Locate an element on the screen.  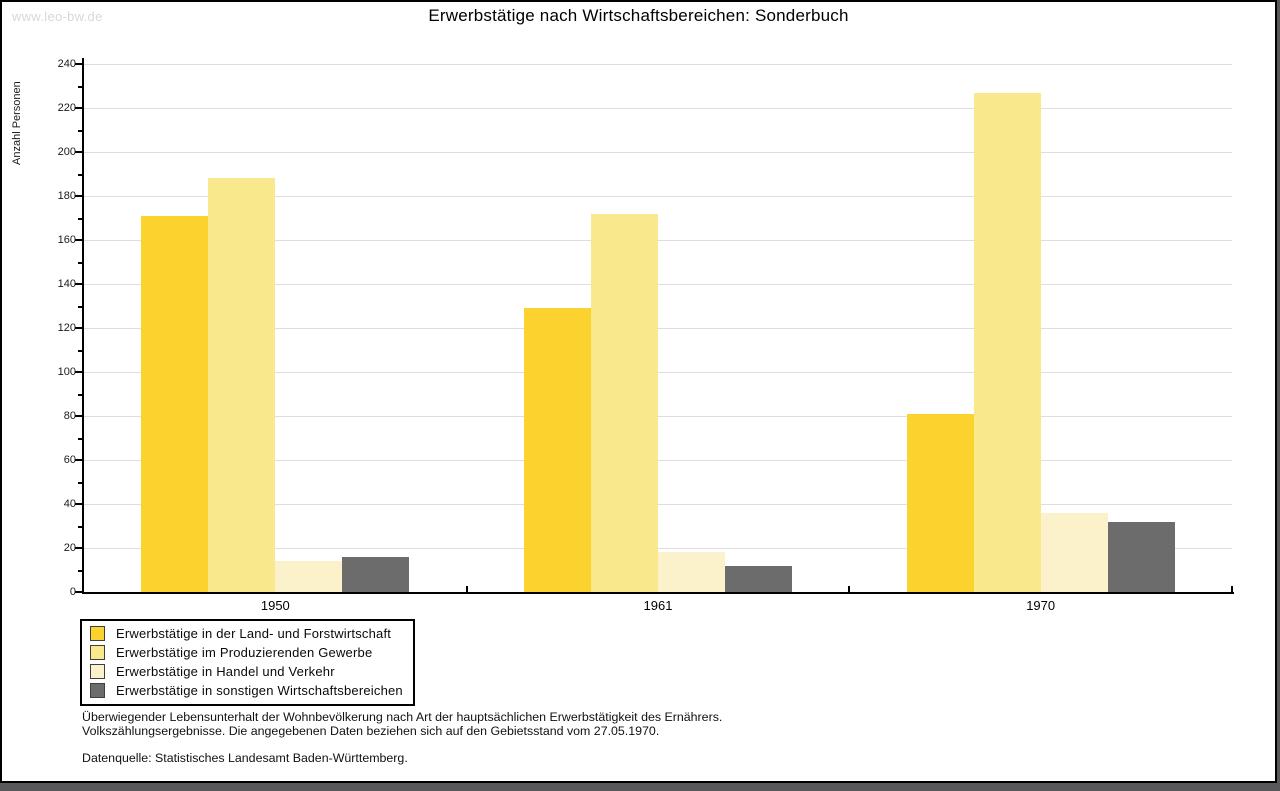
y-tick-label-0: 0 is located at coordinates (72, 592).